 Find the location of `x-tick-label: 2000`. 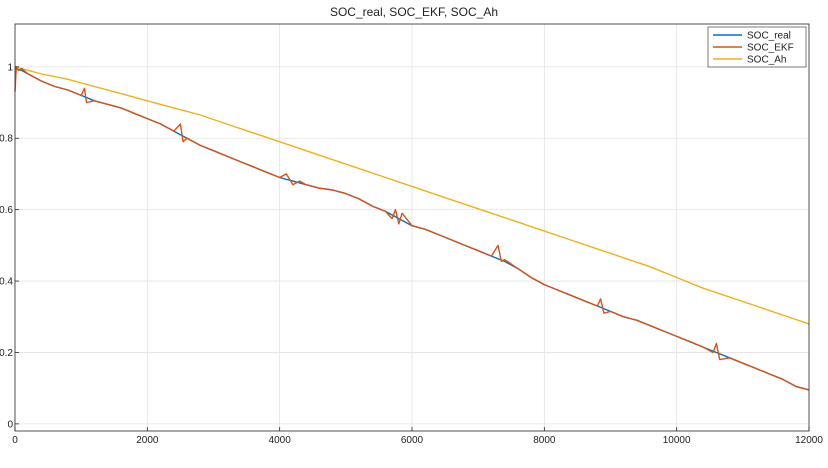

x-tick-label: 2000 is located at coordinates (147, 440).